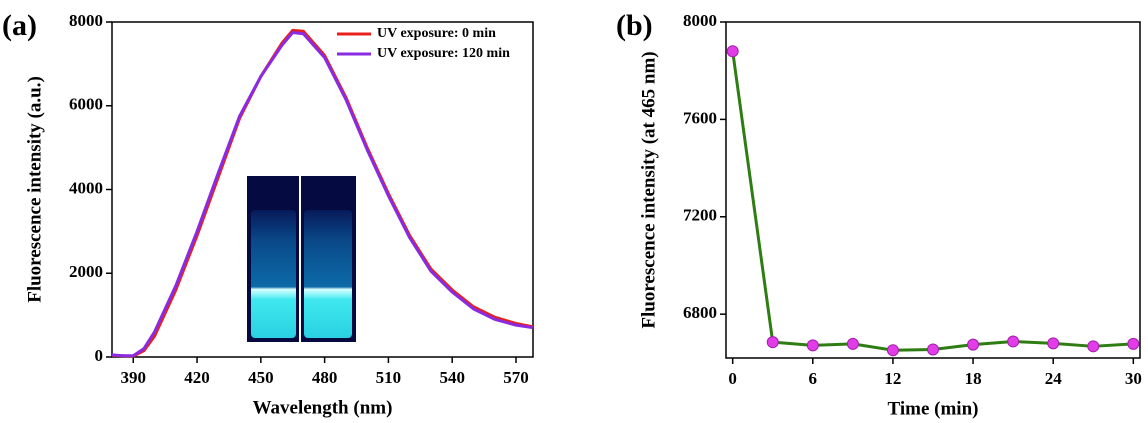 The height and width of the screenshot is (423, 1148). Describe the element at coordinates (700, 117) in the screenshot. I see `y-tick-label: 7600` at that location.